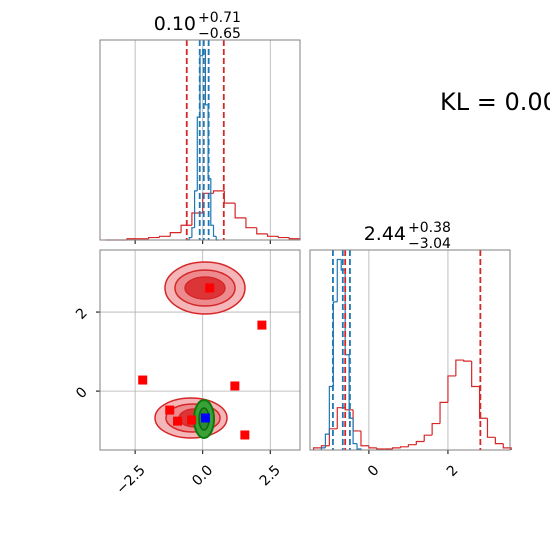  I want to click on x-tick-label: 2, so click(453, 471).